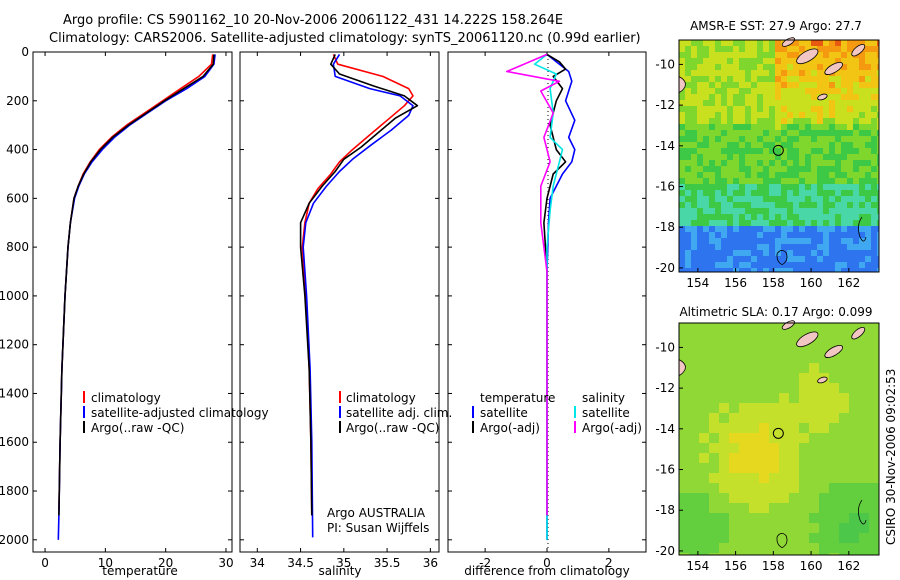 The width and height of the screenshot is (900, 580). I want to click on depth-tick-label: 1600, so click(14, 442).